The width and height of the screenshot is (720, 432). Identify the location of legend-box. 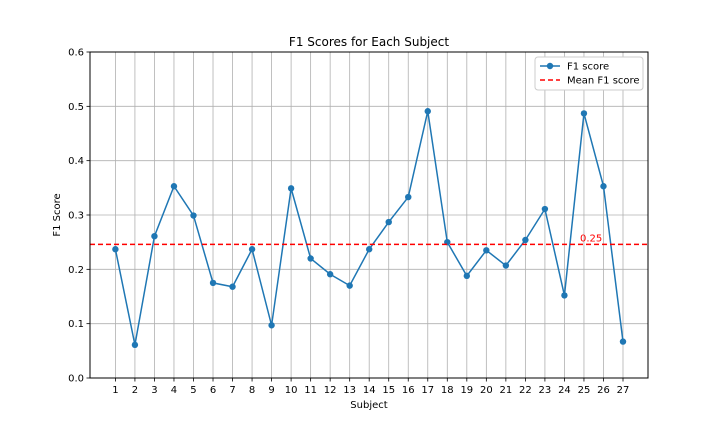
(589, 73).